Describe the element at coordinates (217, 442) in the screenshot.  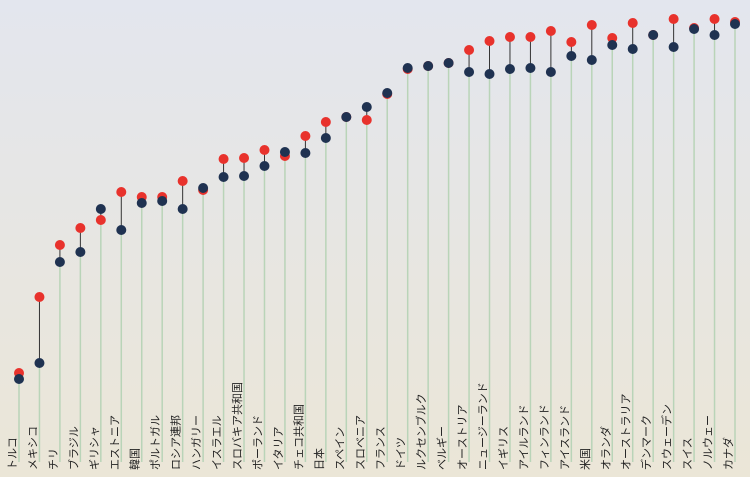
I see `x-tick-label: イスラエル` at that location.